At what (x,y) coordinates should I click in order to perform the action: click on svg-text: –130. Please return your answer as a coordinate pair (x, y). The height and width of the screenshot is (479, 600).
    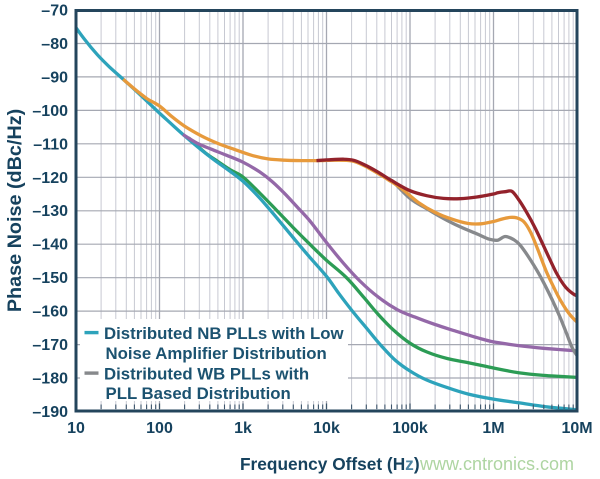
    Looking at the image, I should click on (50, 211).